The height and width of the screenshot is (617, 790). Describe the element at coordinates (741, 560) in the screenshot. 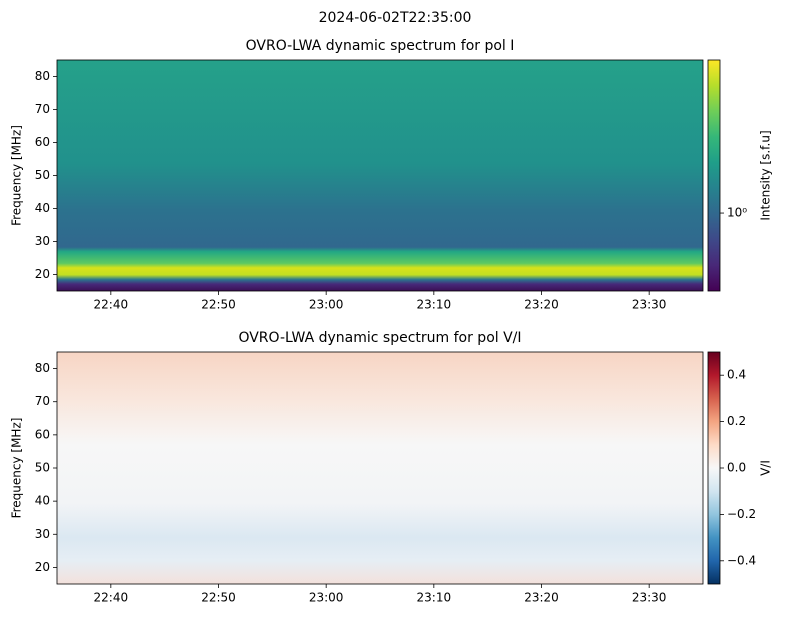

I see `colorbar-tick-label: −0.4` at that location.